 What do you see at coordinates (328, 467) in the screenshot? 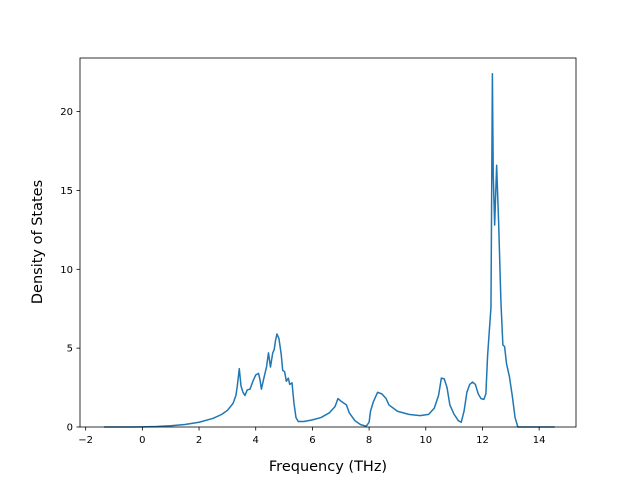
I see `x-axis-label: Frequency (THz)` at bounding box center [328, 467].